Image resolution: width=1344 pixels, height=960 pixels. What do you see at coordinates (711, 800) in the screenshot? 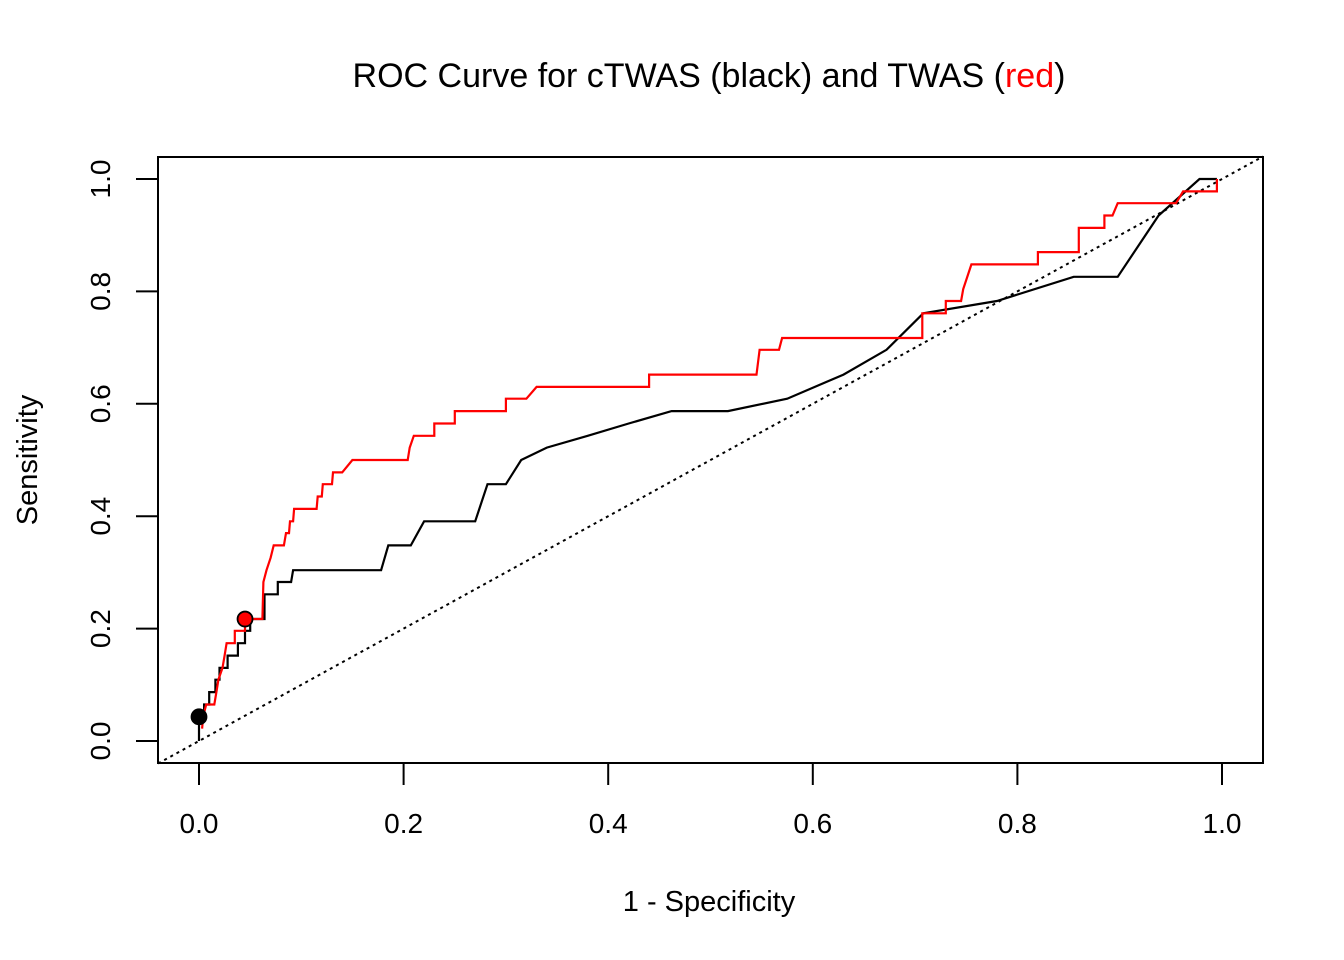
I see `x-axis: 0.0 0.2 0.4 0.6 0.8 1.0` at bounding box center [711, 800].